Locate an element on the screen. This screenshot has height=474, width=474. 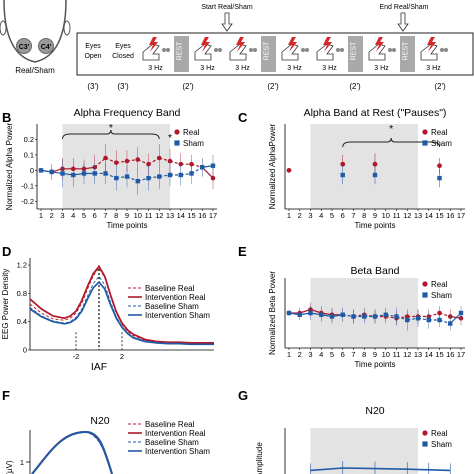
y-axis-label: Amplitude is located at coordinates (259, 458).